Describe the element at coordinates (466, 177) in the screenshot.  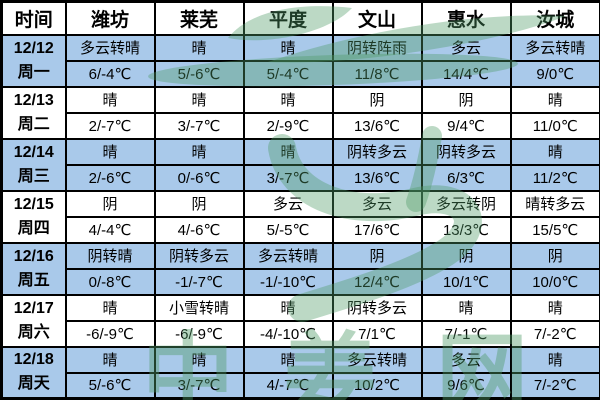
I see `temperature-cell: 6/3℃` at that location.